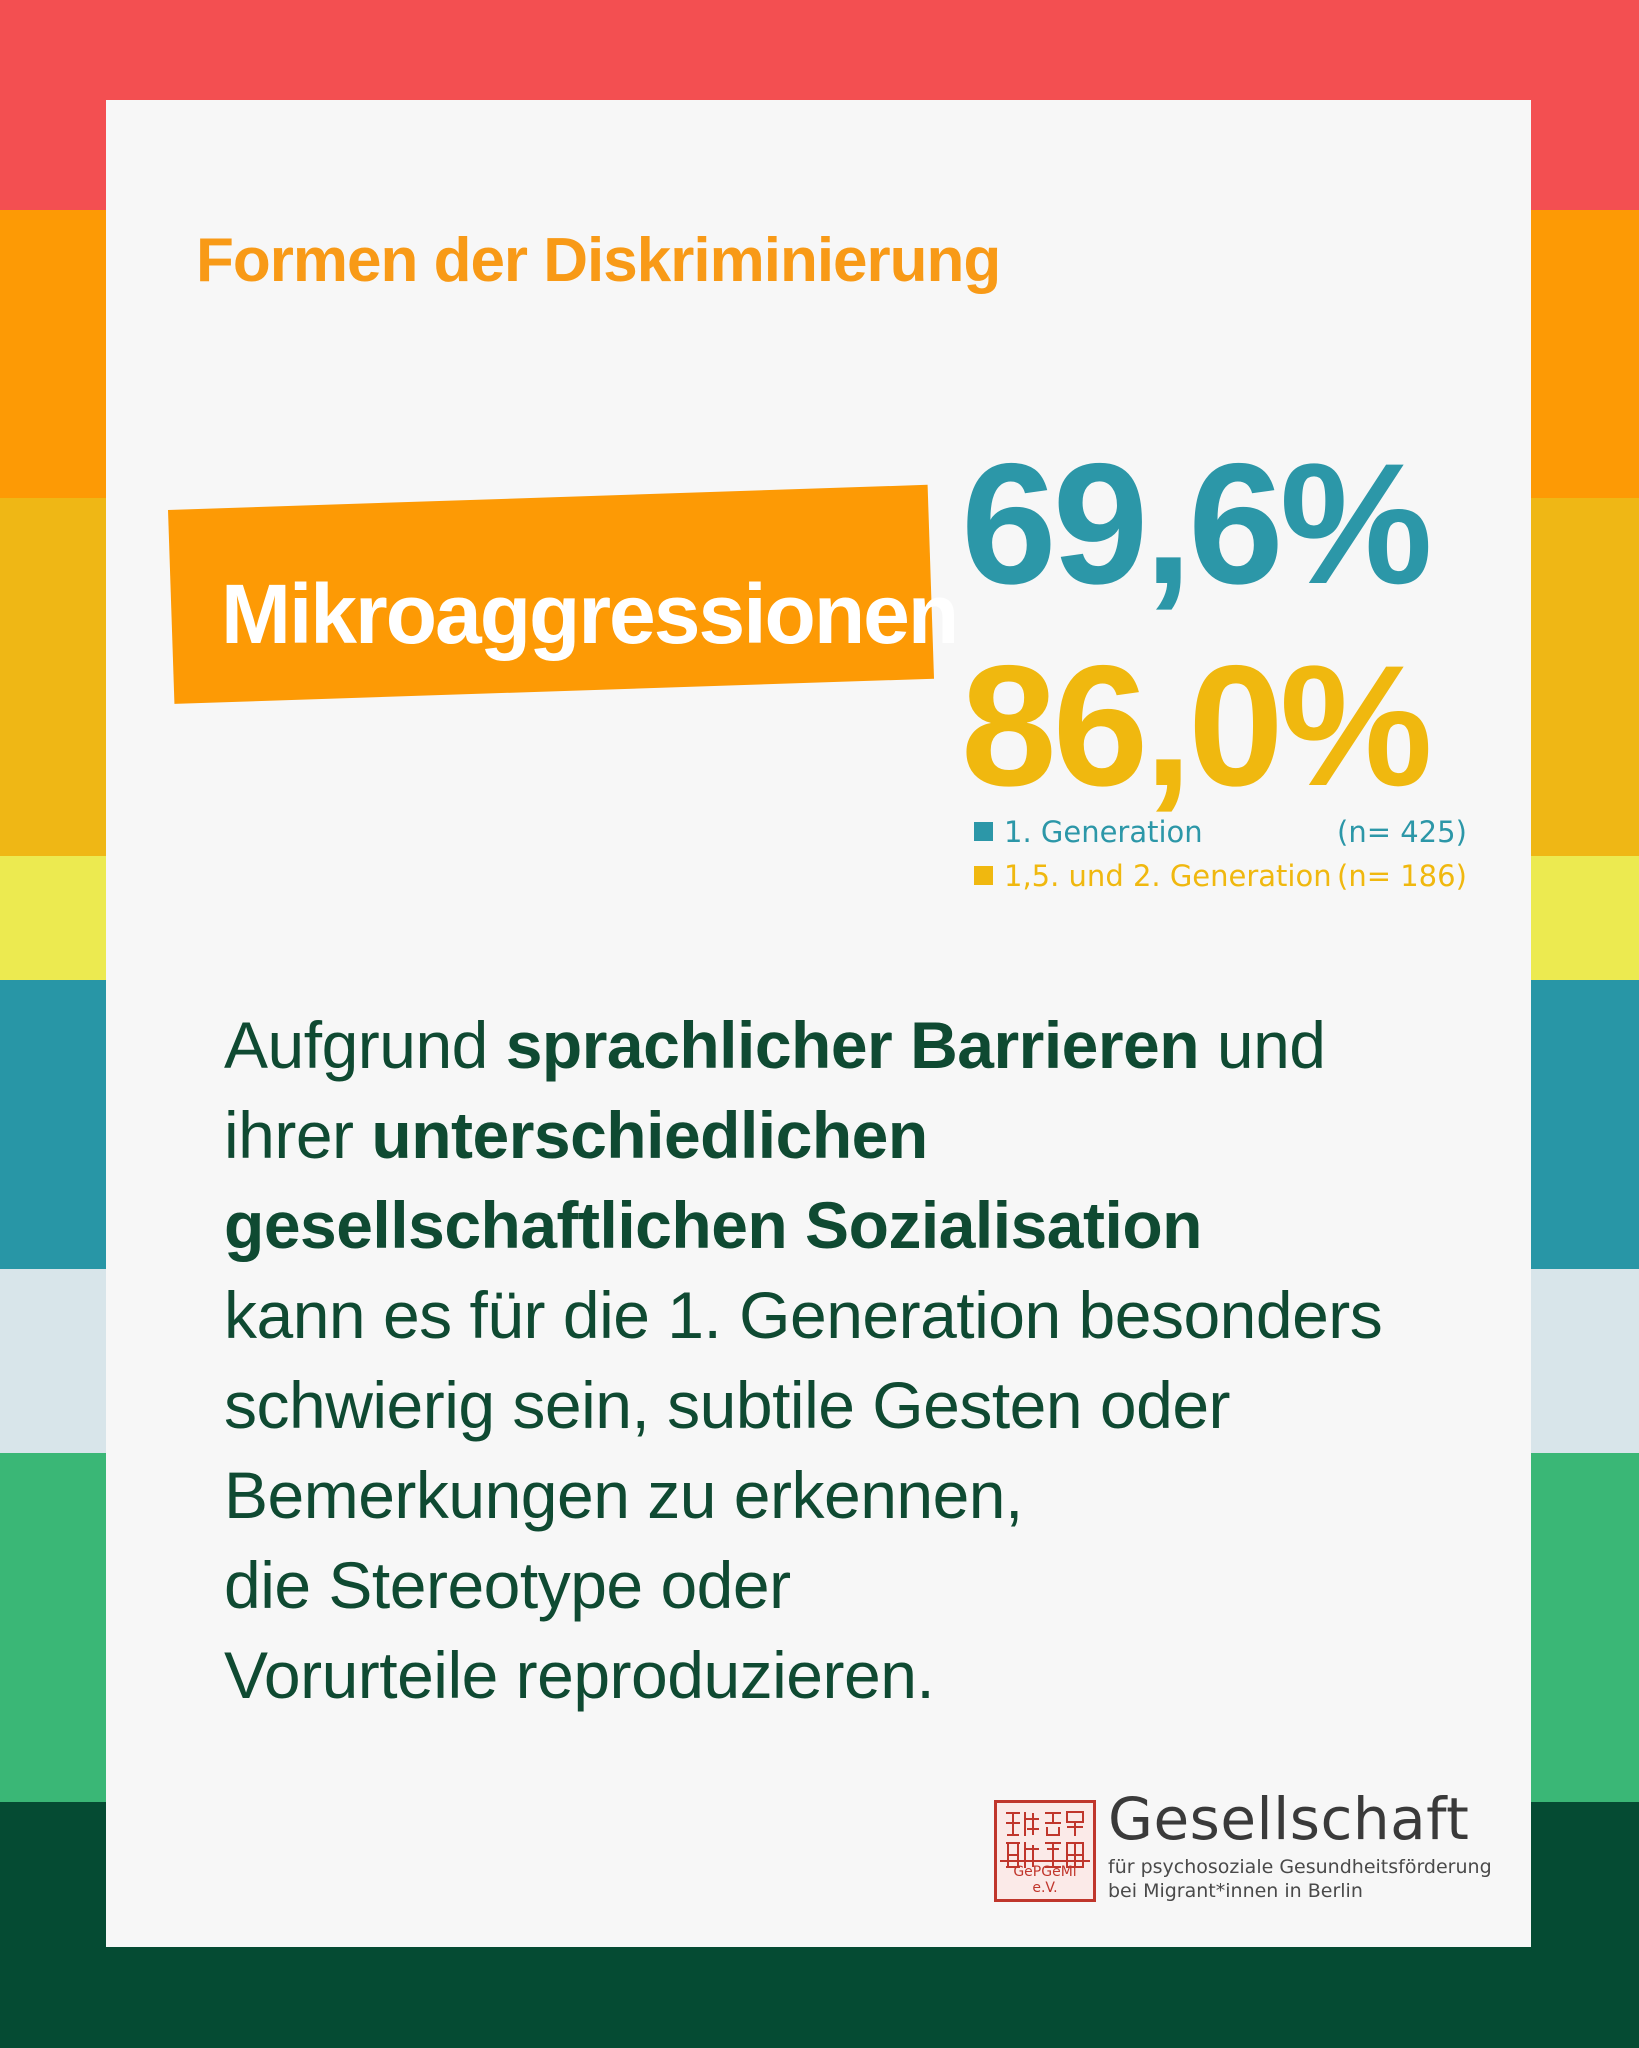 Image resolution: width=1639 pixels, height=2048 pixels. Describe the element at coordinates (507, 1585) in the screenshot. I see `body-line: die Stereotype oder` at that location.